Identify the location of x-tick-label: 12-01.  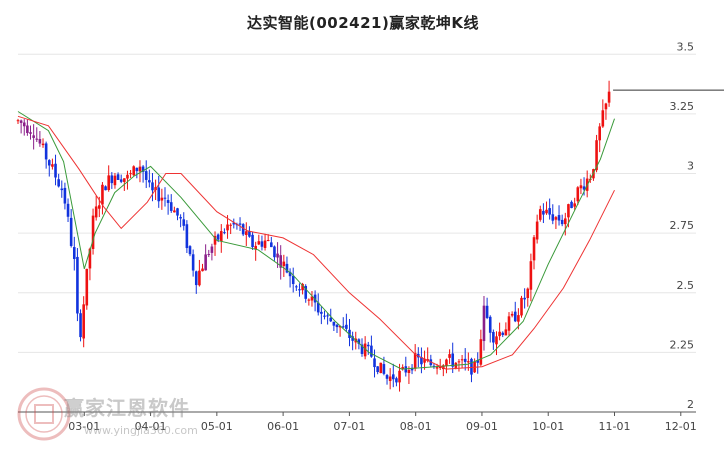
(681, 426).